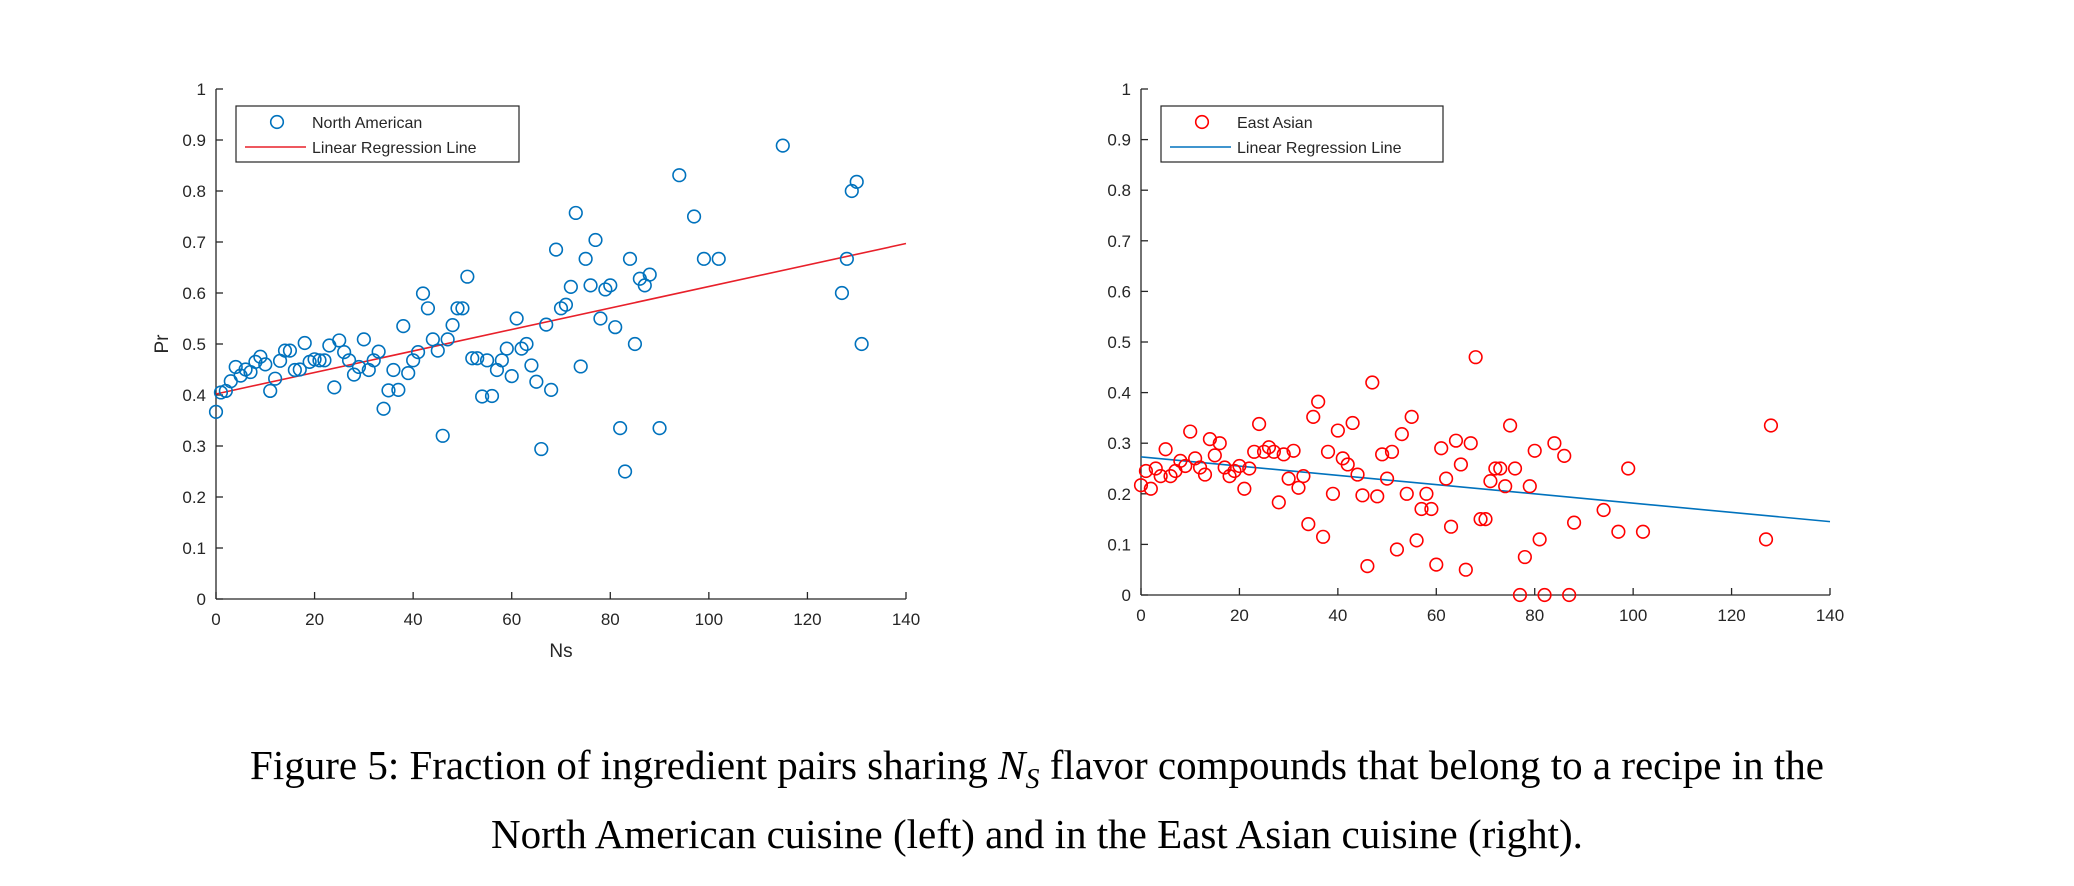  Describe the element at coordinates (1119, 443) in the screenshot. I see `y-tick-label: 0.3` at that location.